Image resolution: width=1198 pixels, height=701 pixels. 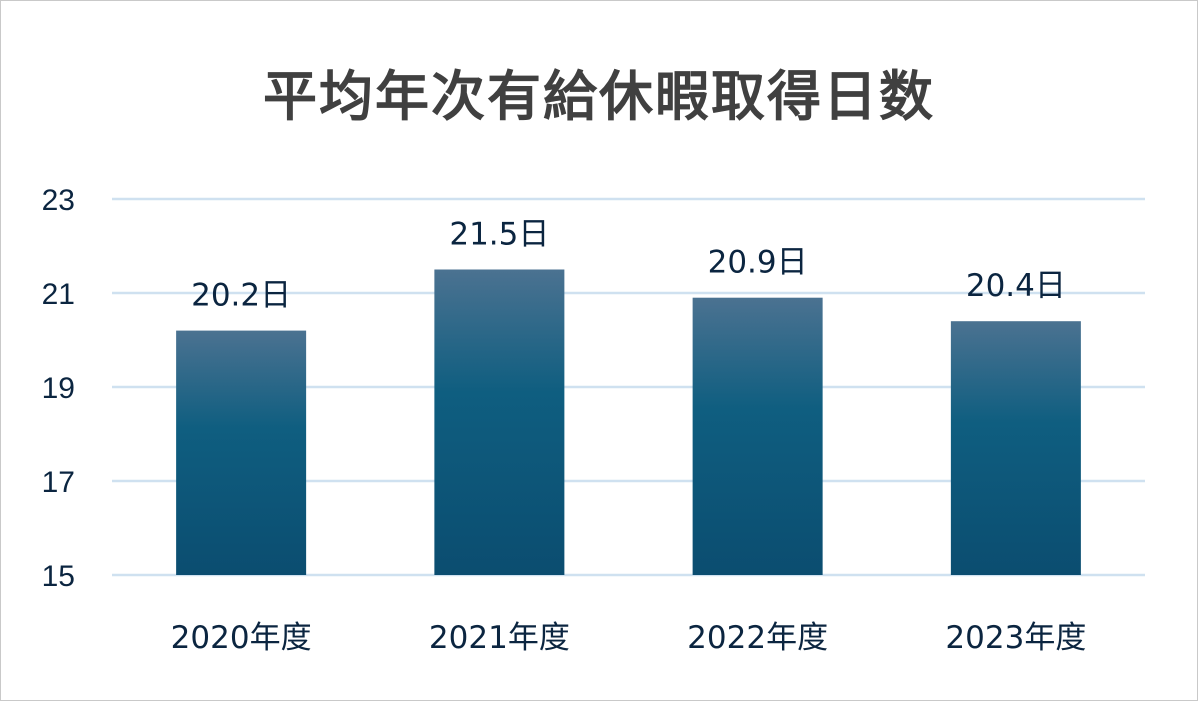 What do you see at coordinates (241, 638) in the screenshot?
I see `x-category-label: 2020年度` at bounding box center [241, 638].